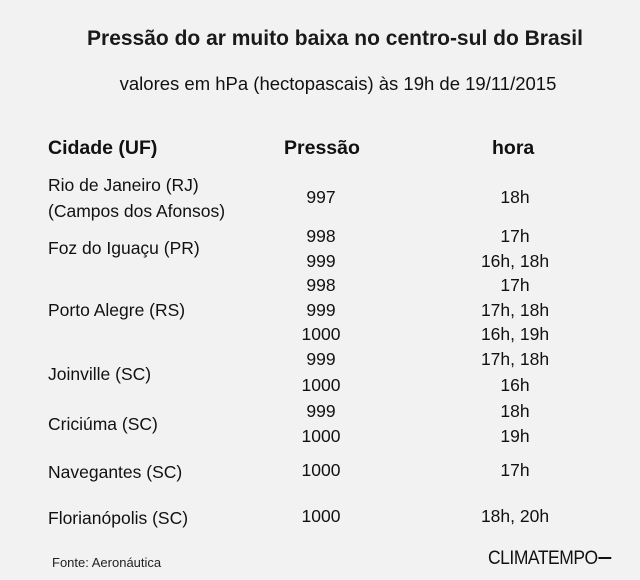 The width and height of the screenshot is (640, 580). What do you see at coordinates (321, 197) in the screenshot?
I see `pressure-cell: 997` at bounding box center [321, 197].